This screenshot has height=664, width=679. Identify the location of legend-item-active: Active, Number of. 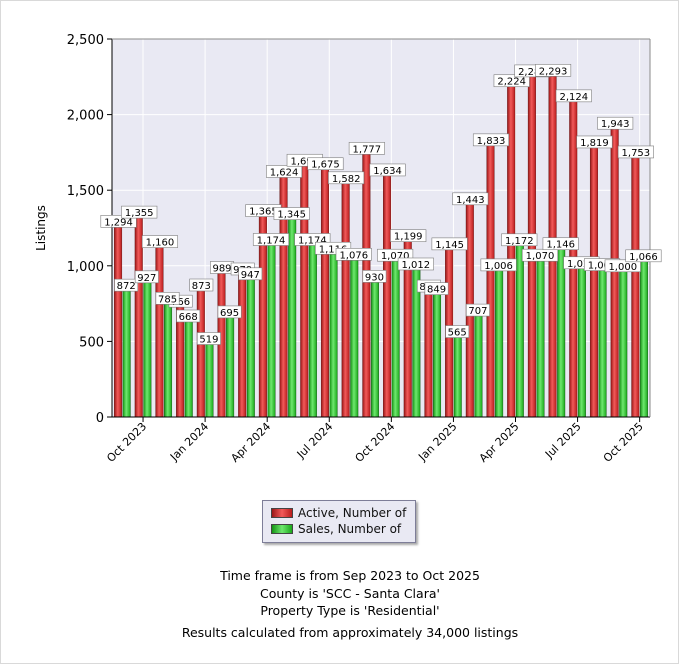
(339, 513).